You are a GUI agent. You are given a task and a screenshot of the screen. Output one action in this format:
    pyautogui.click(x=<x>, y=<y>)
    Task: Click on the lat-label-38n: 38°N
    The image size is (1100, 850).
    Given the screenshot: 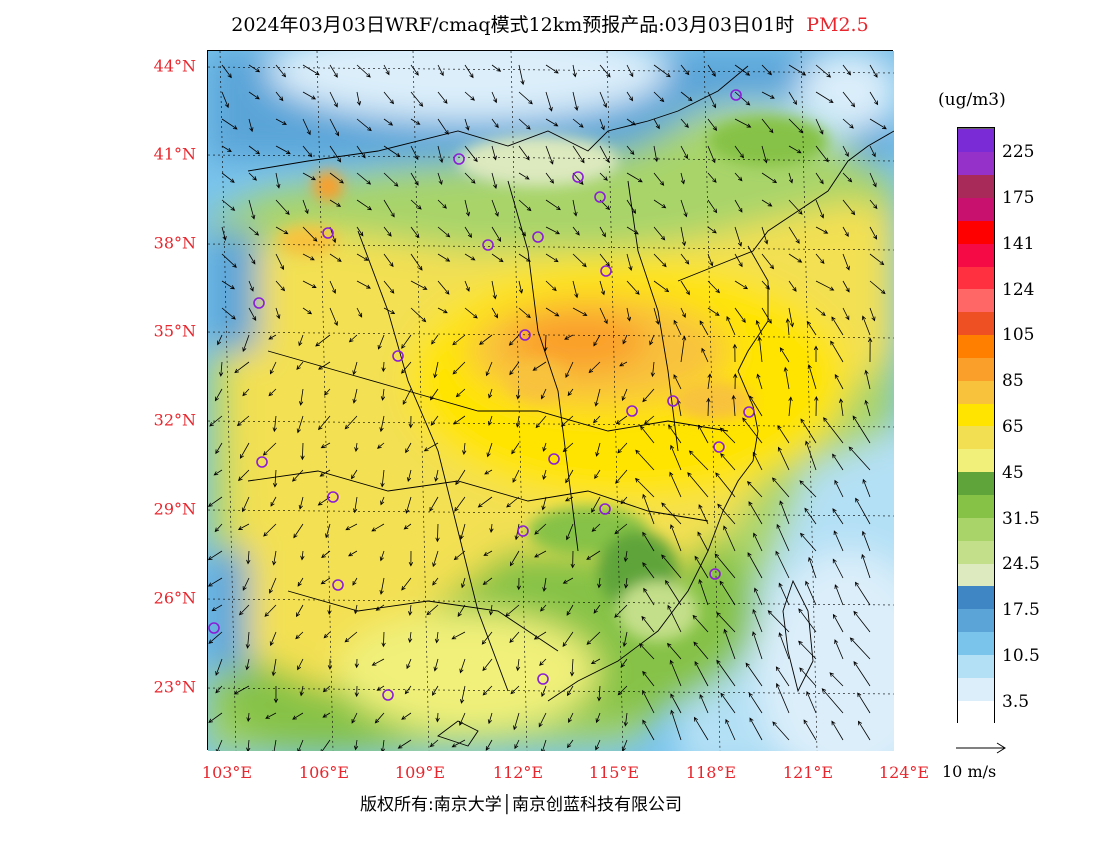 What is the action you would take?
    pyautogui.click(x=174, y=243)
    